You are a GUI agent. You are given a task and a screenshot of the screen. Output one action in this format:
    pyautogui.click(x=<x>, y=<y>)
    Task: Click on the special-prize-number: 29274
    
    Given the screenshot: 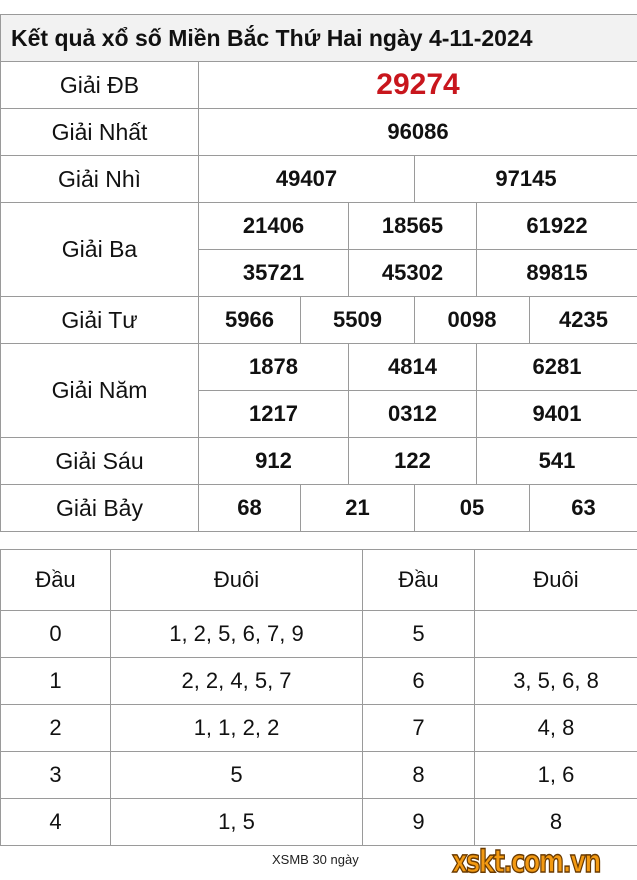 What is the action you would take?
    pyautogui.click(x=418, y=85)
    